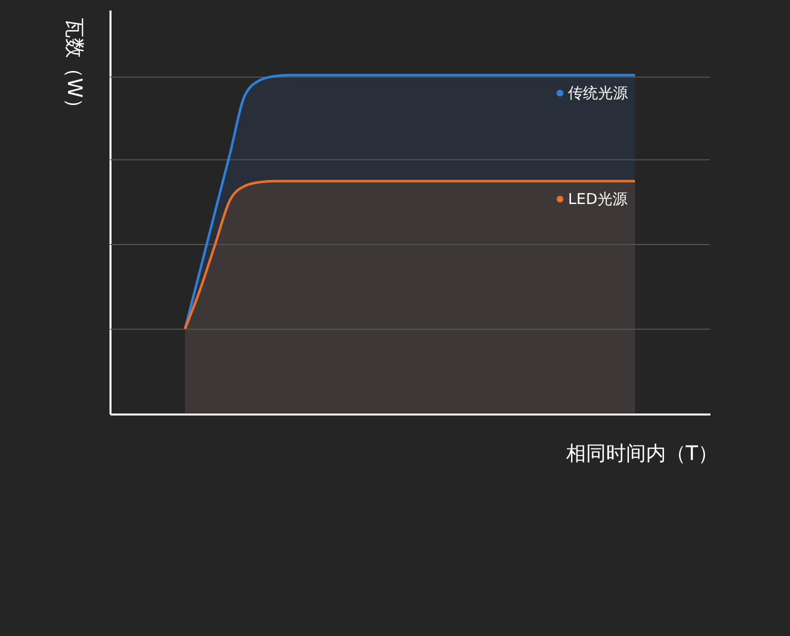 Image resolution: width=790 pixels, height=636 pixels. What do you see at coordinates (75, 68) in the screenshot?
I see `y-axis-title: 瓦数（W）` at bounding box center [75, 68].